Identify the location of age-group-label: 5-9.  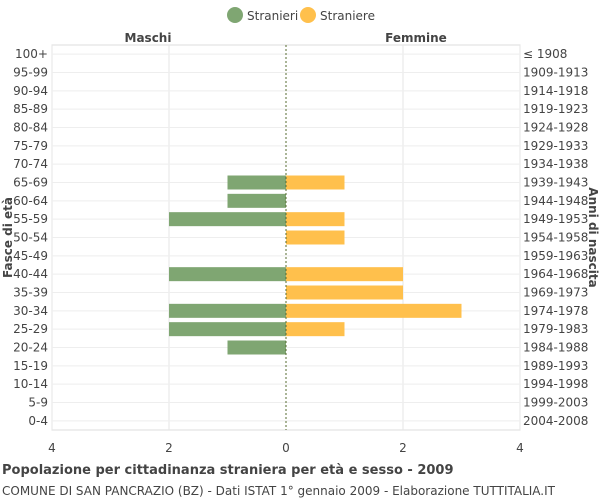
(38, 403).